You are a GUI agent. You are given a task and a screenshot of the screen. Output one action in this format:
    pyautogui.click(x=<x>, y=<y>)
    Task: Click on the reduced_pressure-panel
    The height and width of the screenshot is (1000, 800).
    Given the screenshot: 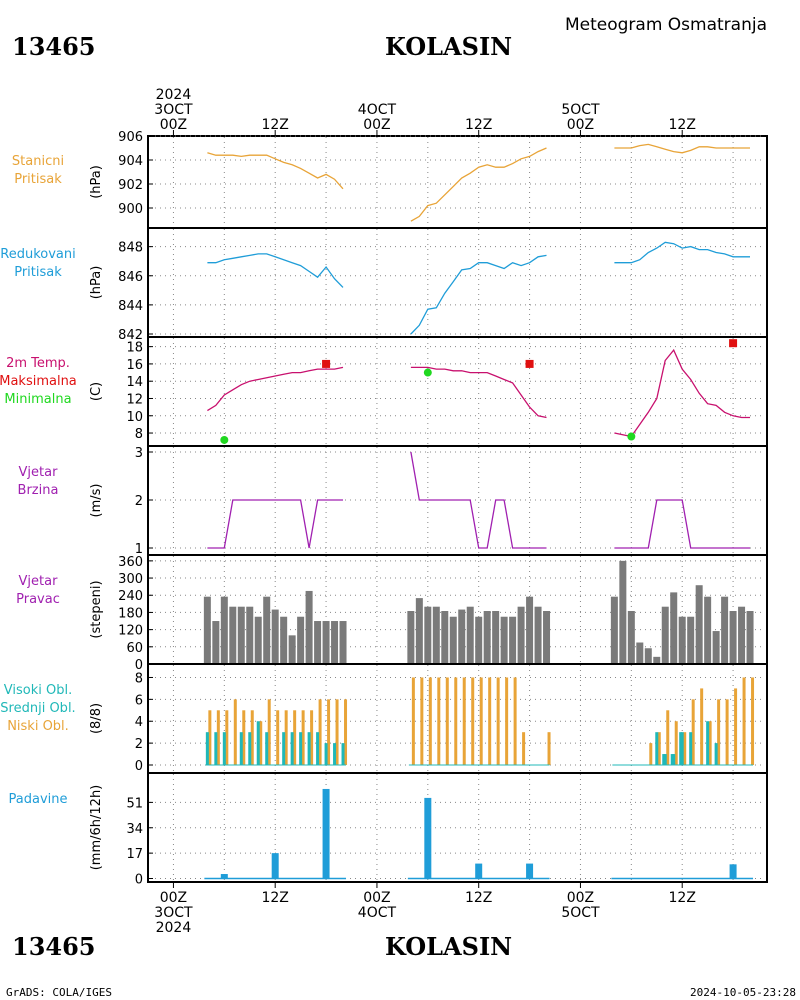 What is the action you would take?
    pyautogui.click(x=457, y=282)
    